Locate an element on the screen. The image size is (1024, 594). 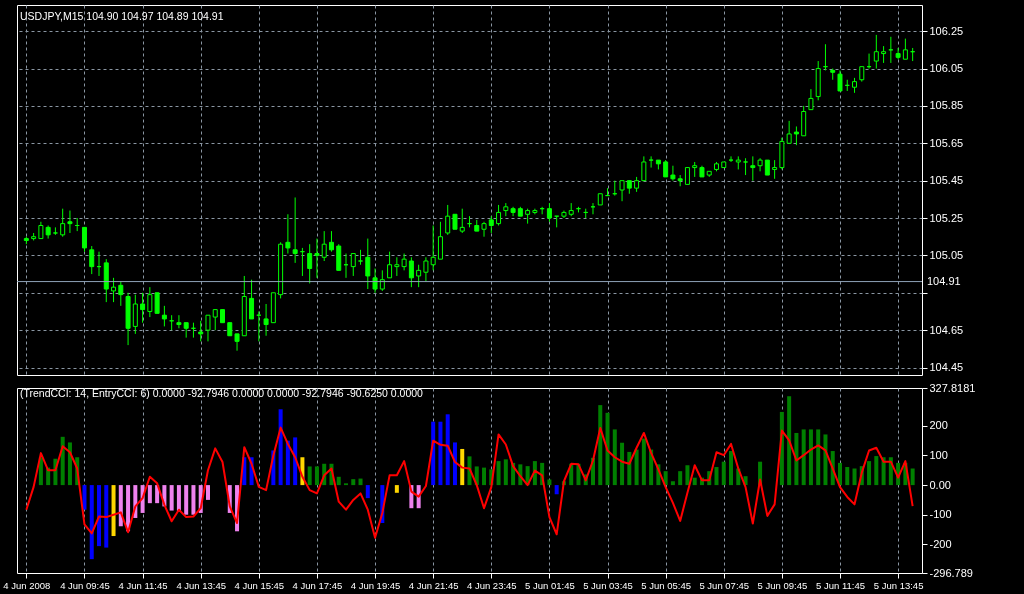
ref-line-label: 104.91 is located at coordinates (944, 280).